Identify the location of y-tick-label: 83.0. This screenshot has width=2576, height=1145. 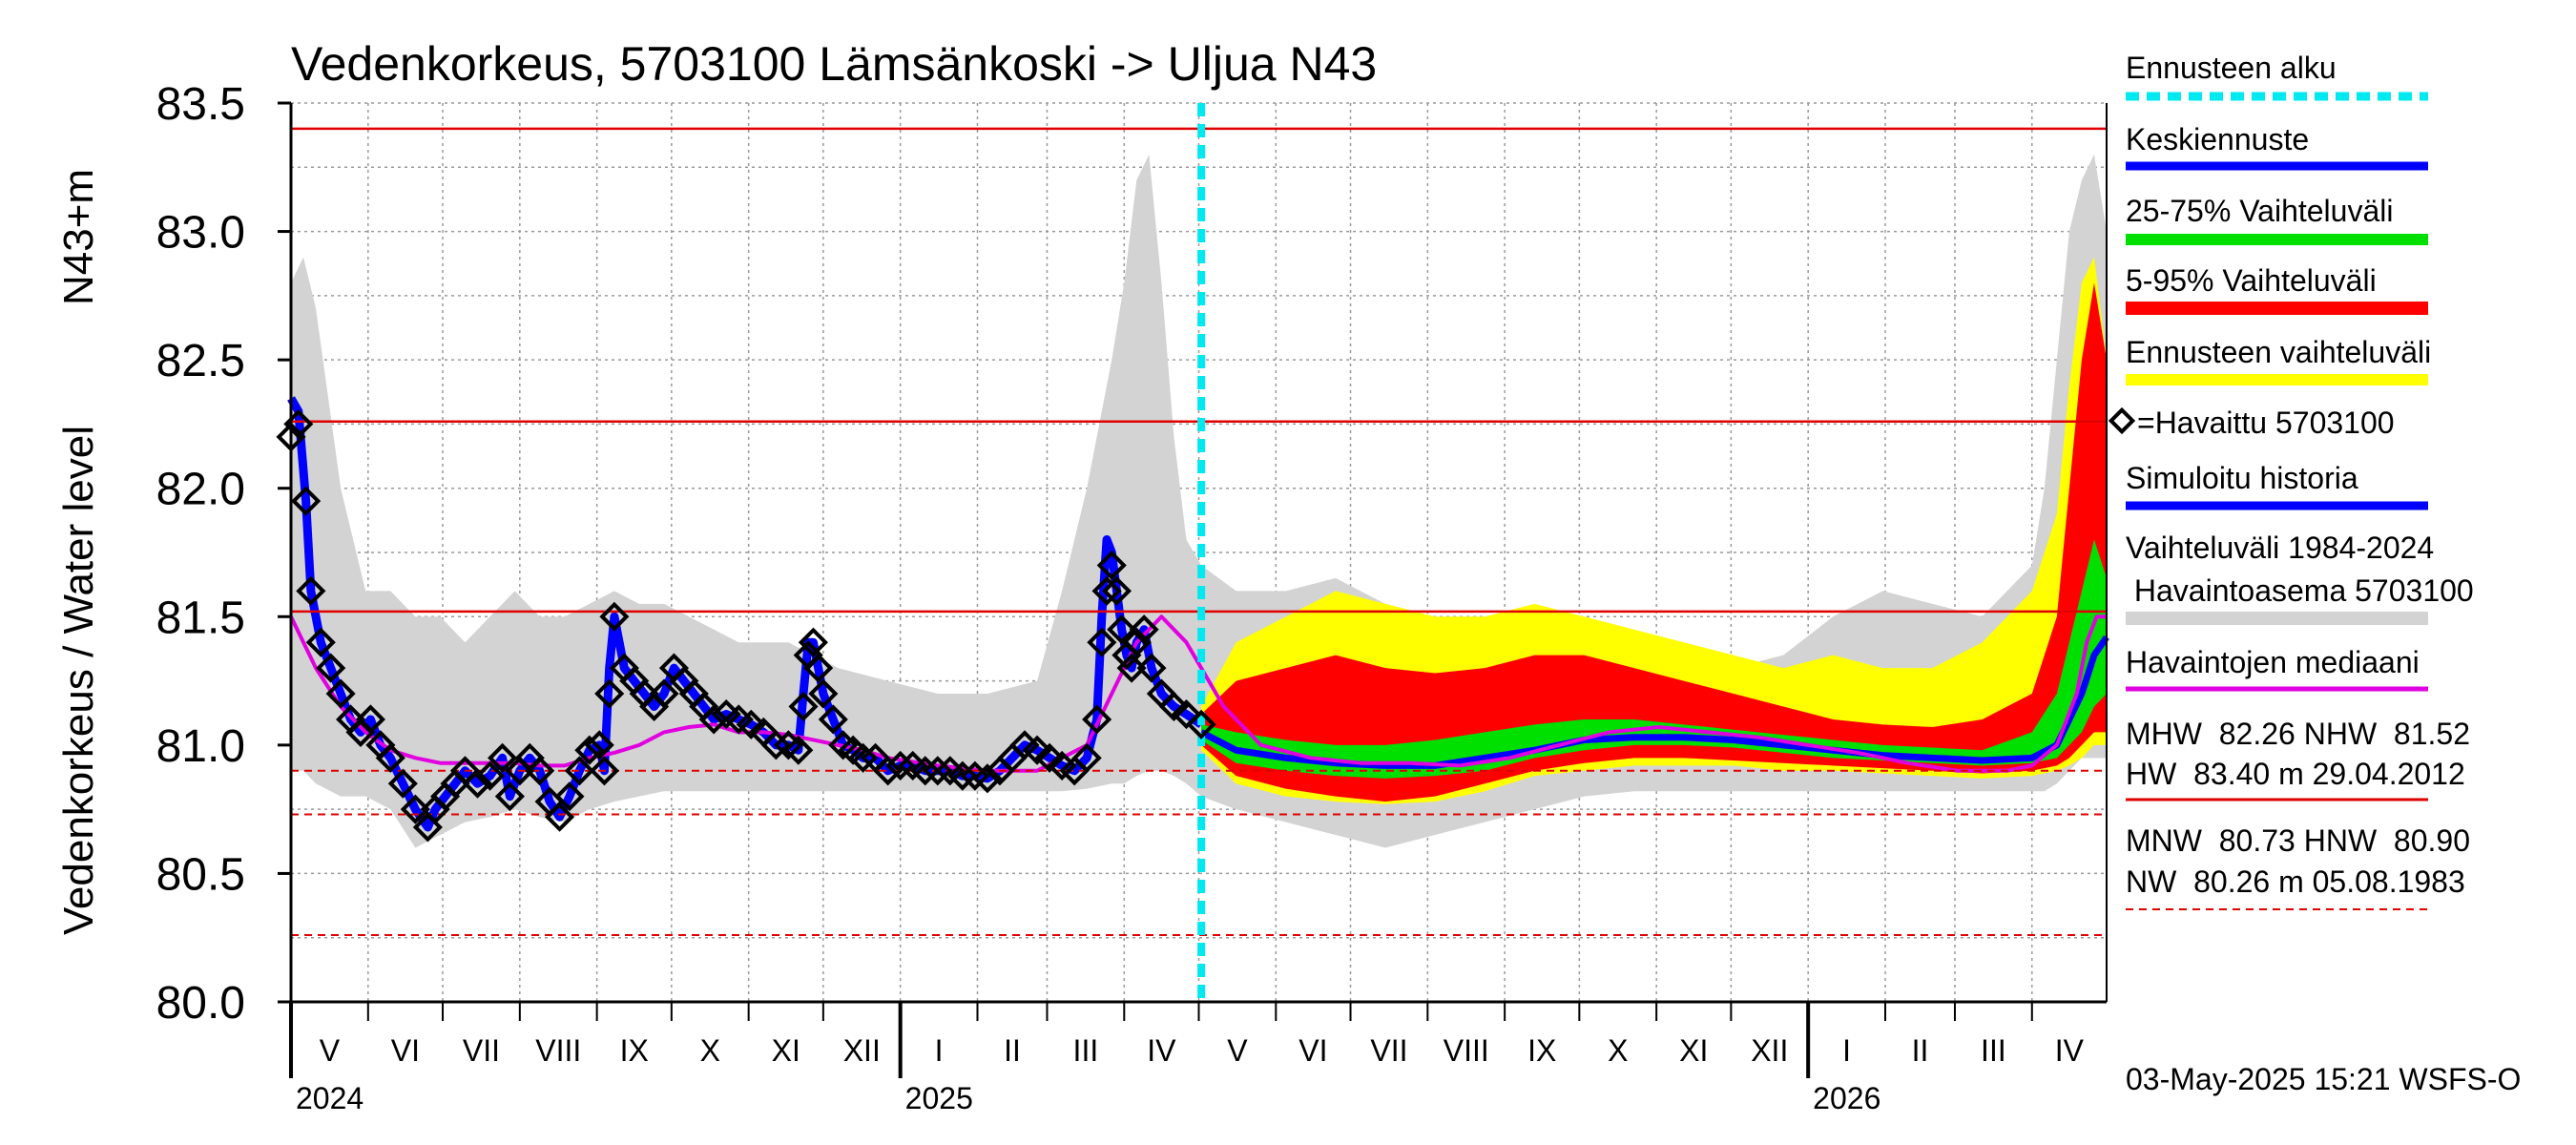
(200, 233).